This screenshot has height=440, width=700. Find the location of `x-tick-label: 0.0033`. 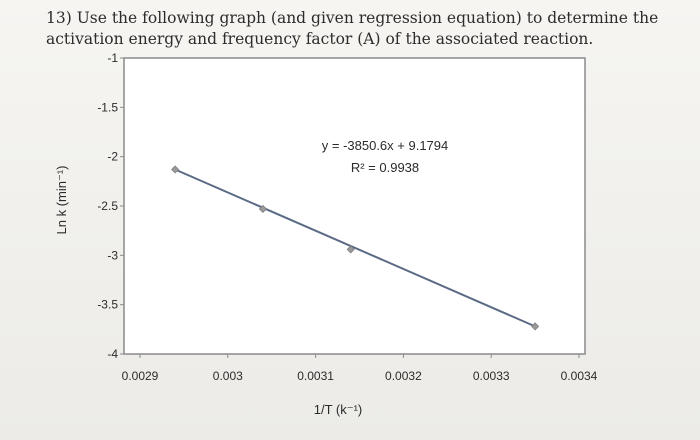

x-tick-label: 0.0033 is located at coordinates (491, 376).